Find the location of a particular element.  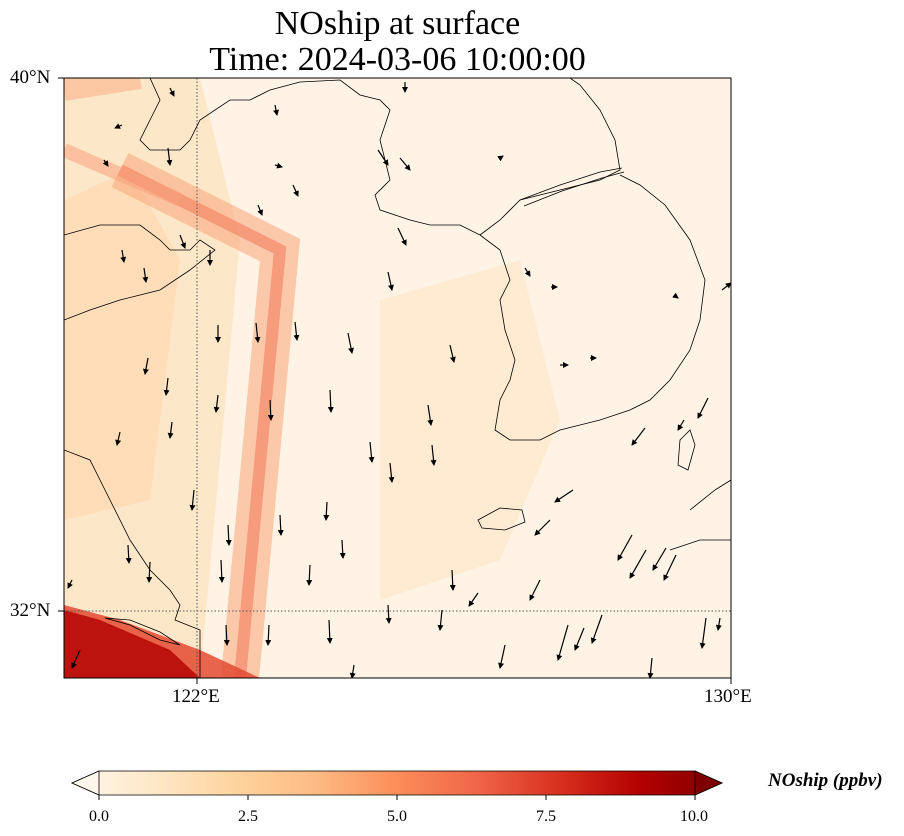

inland-concentration-region is located at coordinates (122, 345).